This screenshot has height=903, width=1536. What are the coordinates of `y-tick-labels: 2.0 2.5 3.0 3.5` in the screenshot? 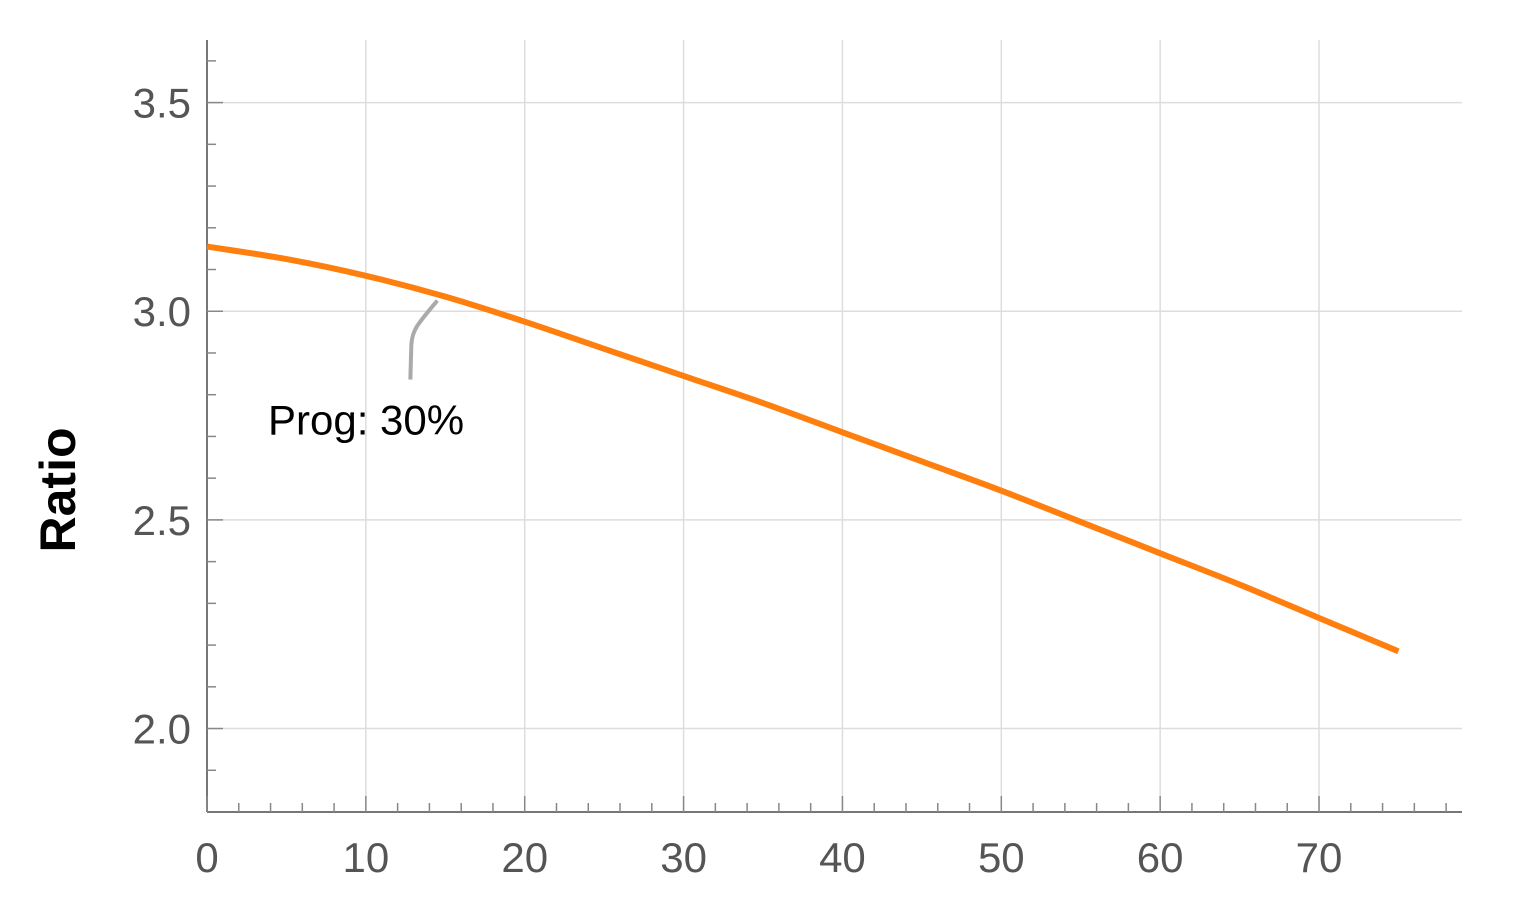 It's located at (162, 416).